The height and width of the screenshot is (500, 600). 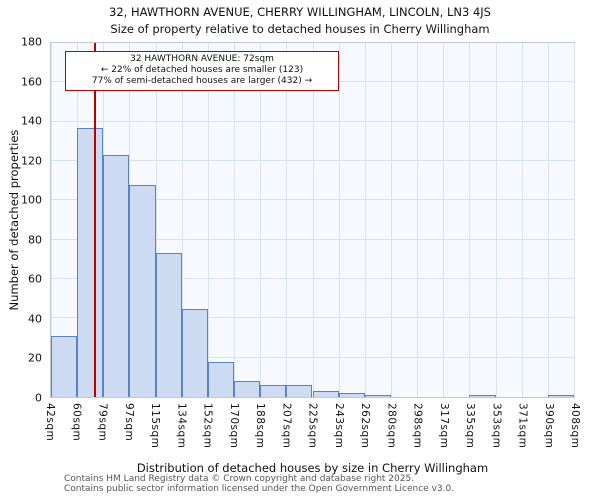 I want to click on x-tick-label: 207sqm, so click(x=286, y=426).